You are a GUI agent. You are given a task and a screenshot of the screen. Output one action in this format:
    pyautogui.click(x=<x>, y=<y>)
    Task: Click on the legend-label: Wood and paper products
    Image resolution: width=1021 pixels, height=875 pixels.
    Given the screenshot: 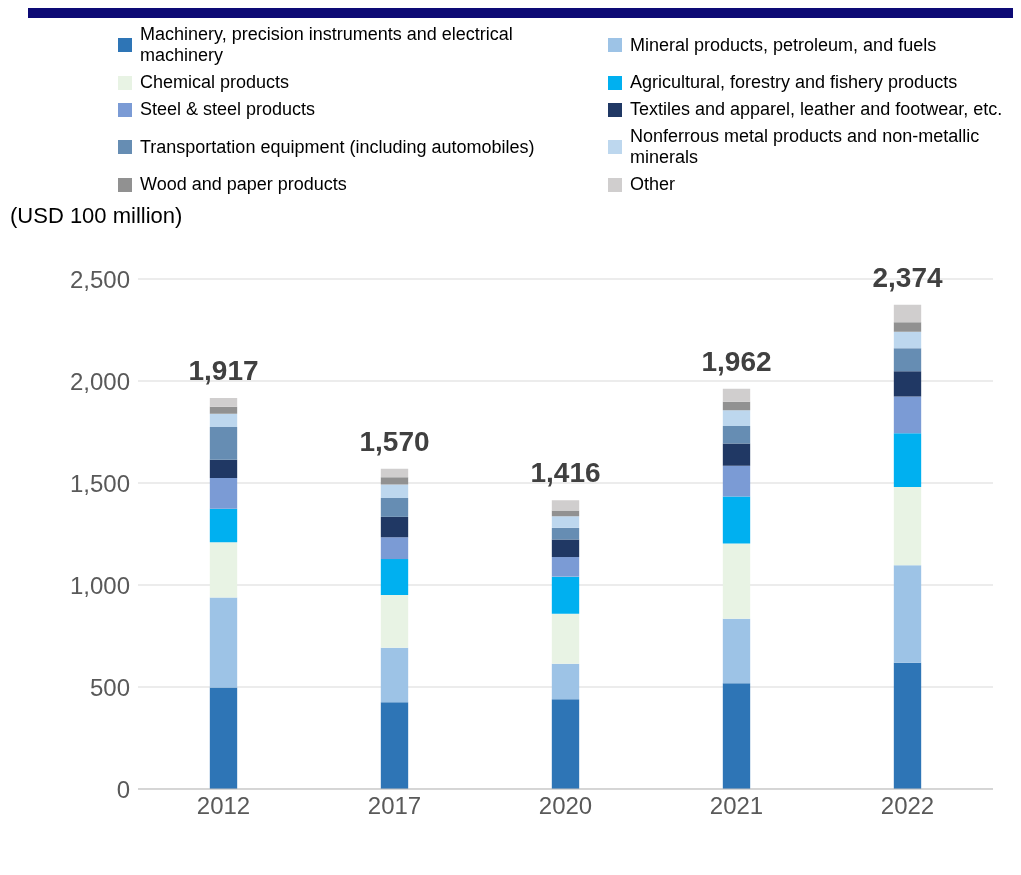 What is the action you would take?
    pyautogui.click(x=243, y=184)
    